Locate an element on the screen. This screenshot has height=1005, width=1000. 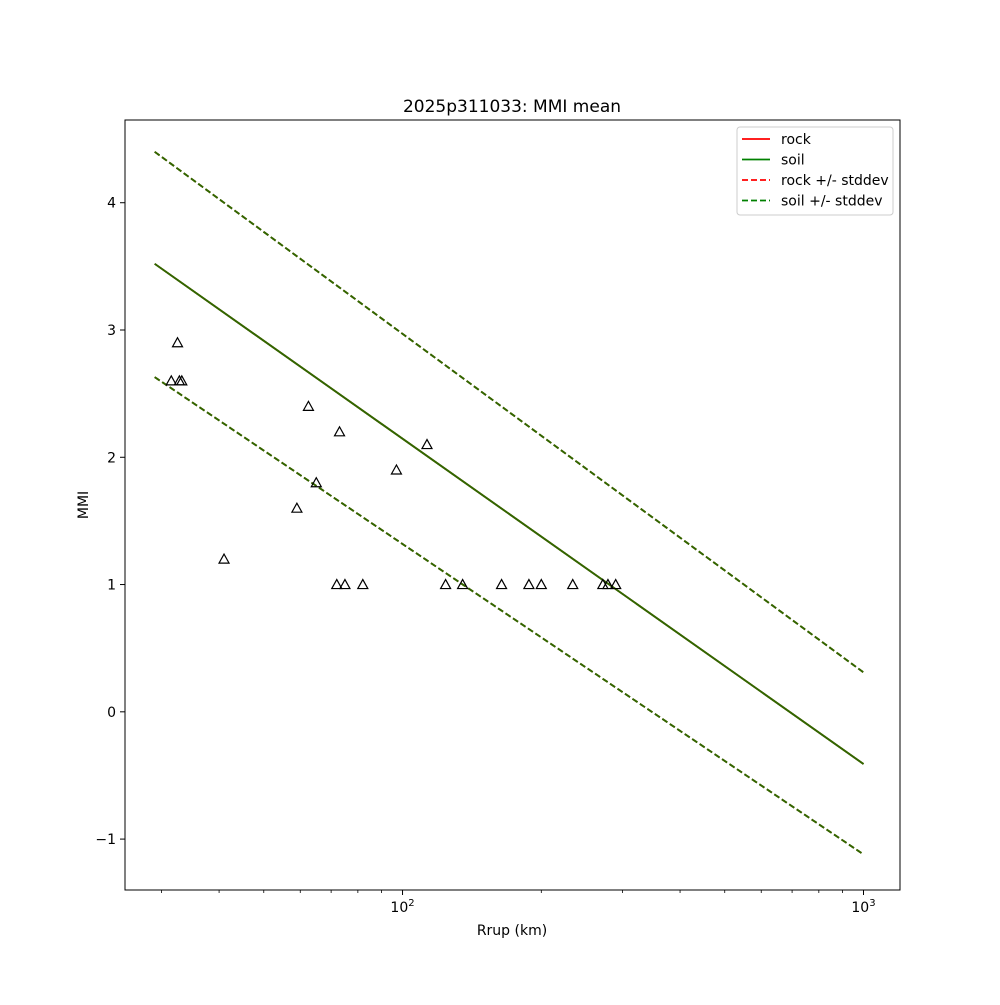
y-tick-label: 1 is located at coordinates (111, 586).